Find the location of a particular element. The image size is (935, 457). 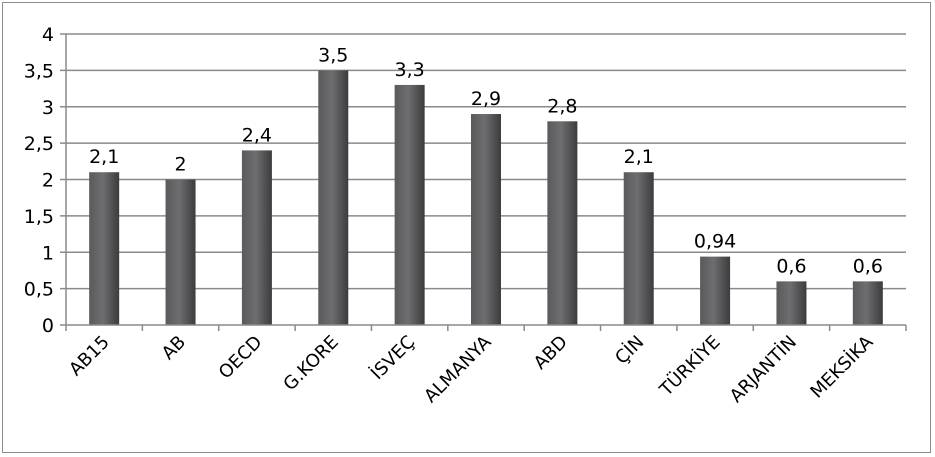

x-tick-label: MEKSİKA is located at coordinates (841, 366).